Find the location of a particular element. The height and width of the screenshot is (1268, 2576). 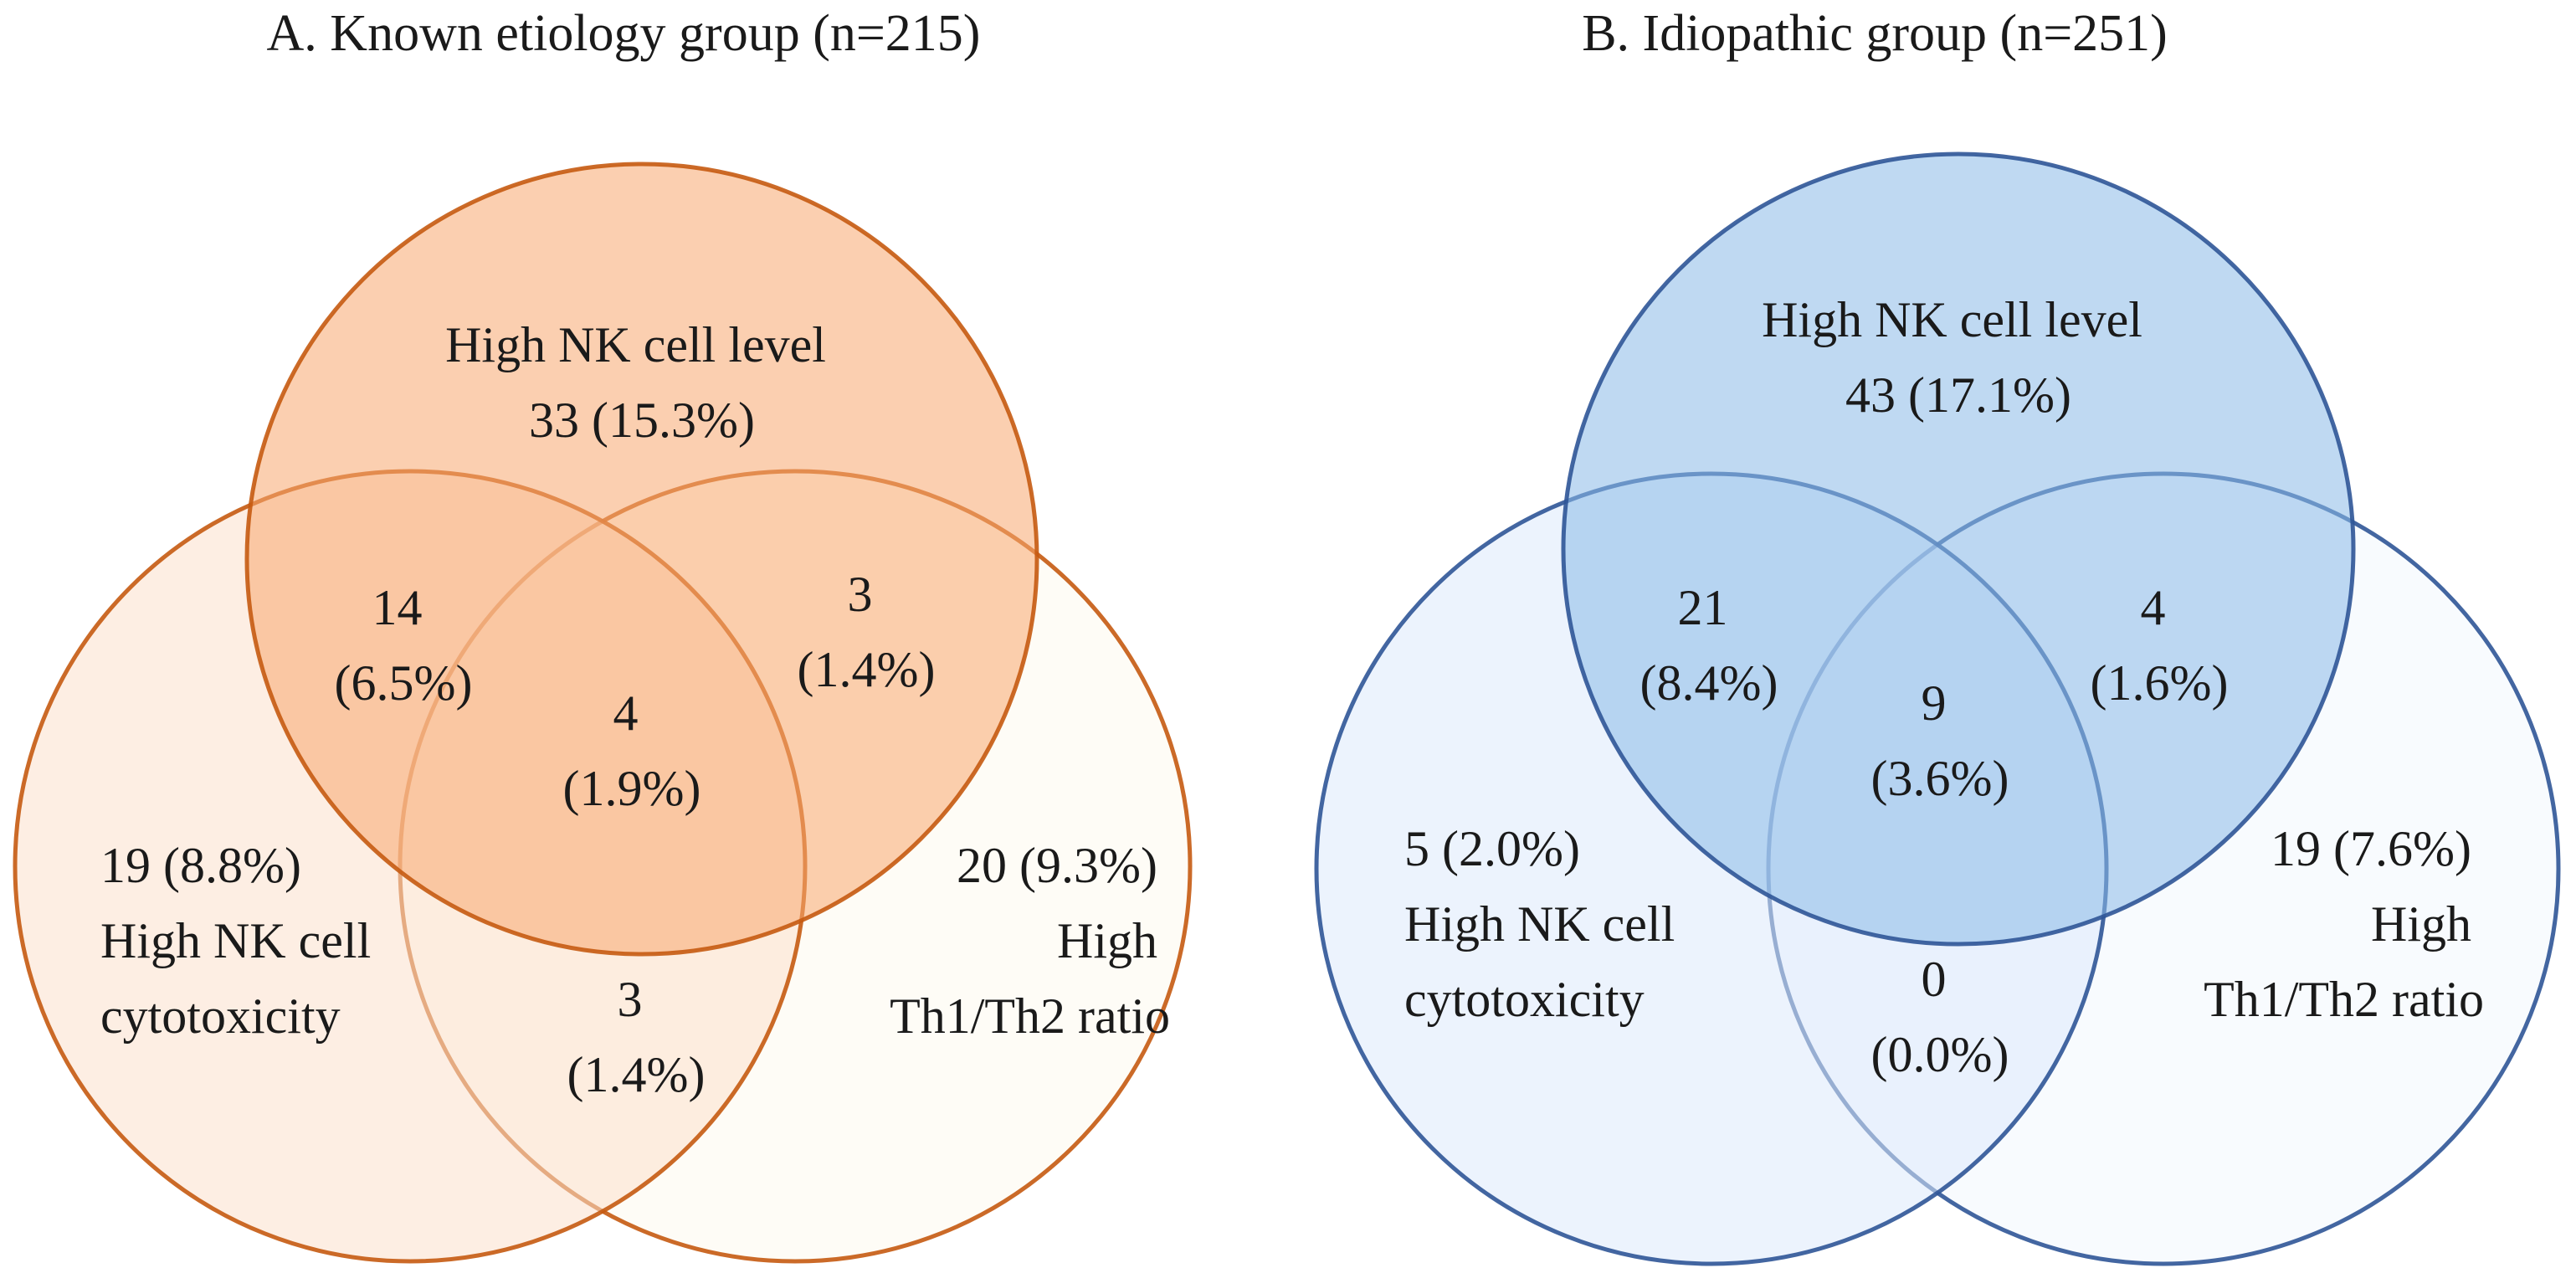

panel-a-left-region-label: 19 (8.8%) High NK cell cytotoxicity is located at coordinates (241, 941).